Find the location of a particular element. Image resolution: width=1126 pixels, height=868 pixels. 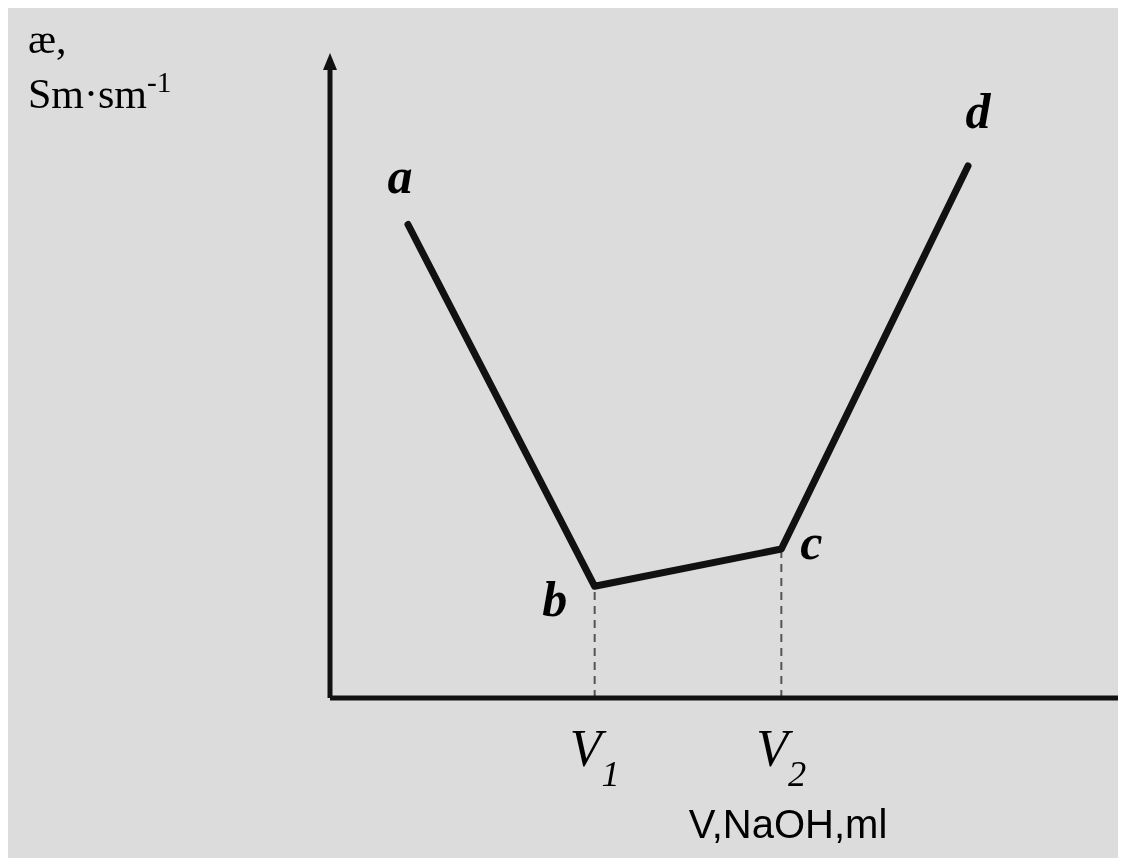

annotation: a is located at coordinates (400, 175).